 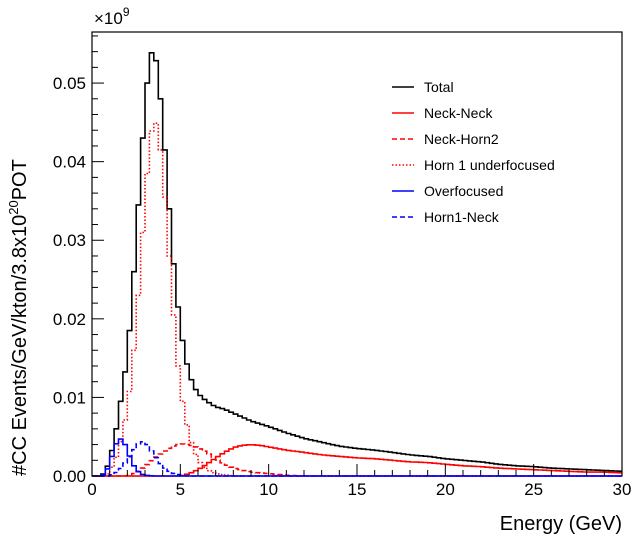 What do you see at coordinates (561, 524) in the screenshot?
I see `x-axis-title: Energy (GeV)` at bounding box center [561, 524].